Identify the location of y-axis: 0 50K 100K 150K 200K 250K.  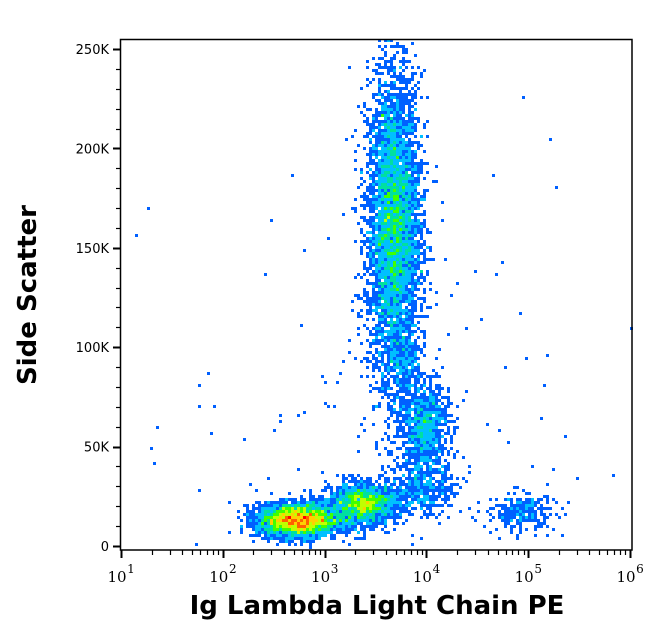
(98, 299).